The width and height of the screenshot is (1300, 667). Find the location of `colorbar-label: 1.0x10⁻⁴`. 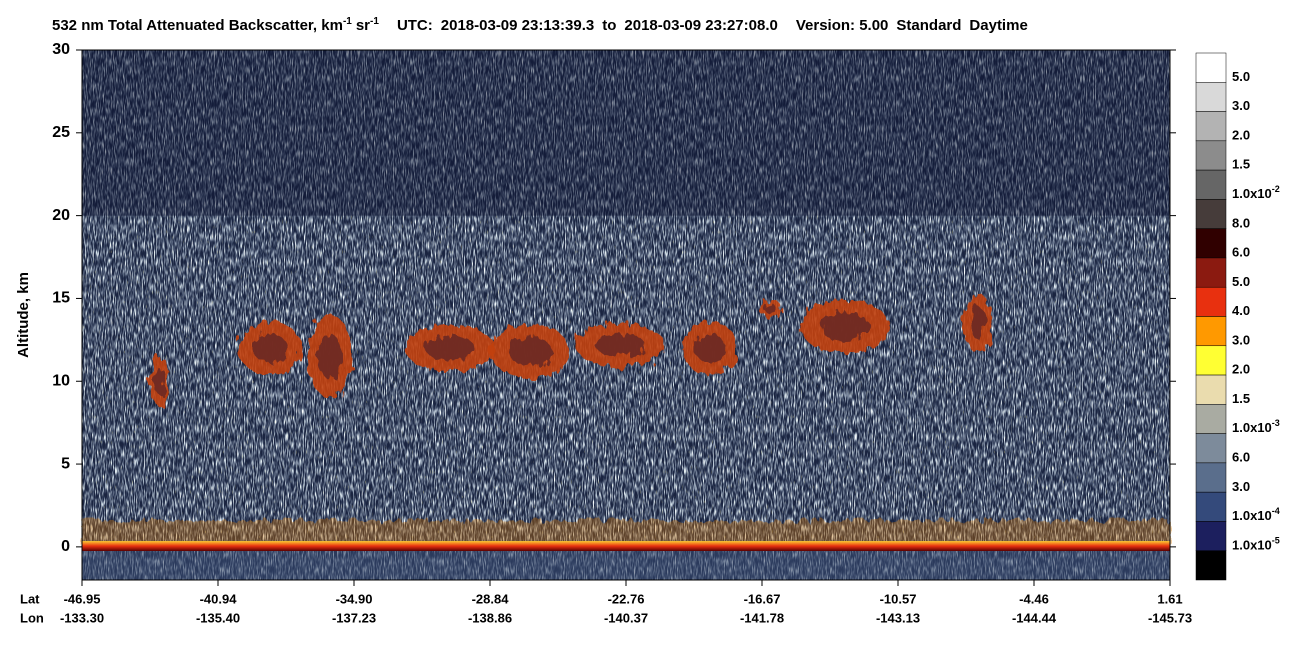

colorbar-label: 1.0x10⁻⁴ is located at coordinates (1256, 514).